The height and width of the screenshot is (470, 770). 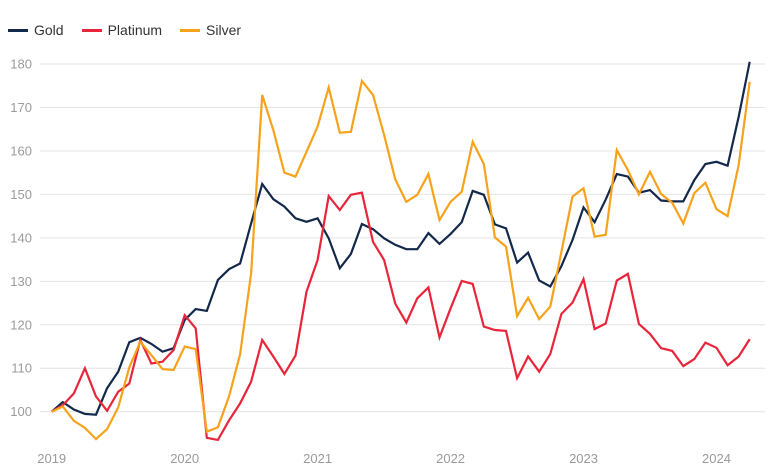 I want to click on y-tick-label: 140, so click(x=21, y=237).